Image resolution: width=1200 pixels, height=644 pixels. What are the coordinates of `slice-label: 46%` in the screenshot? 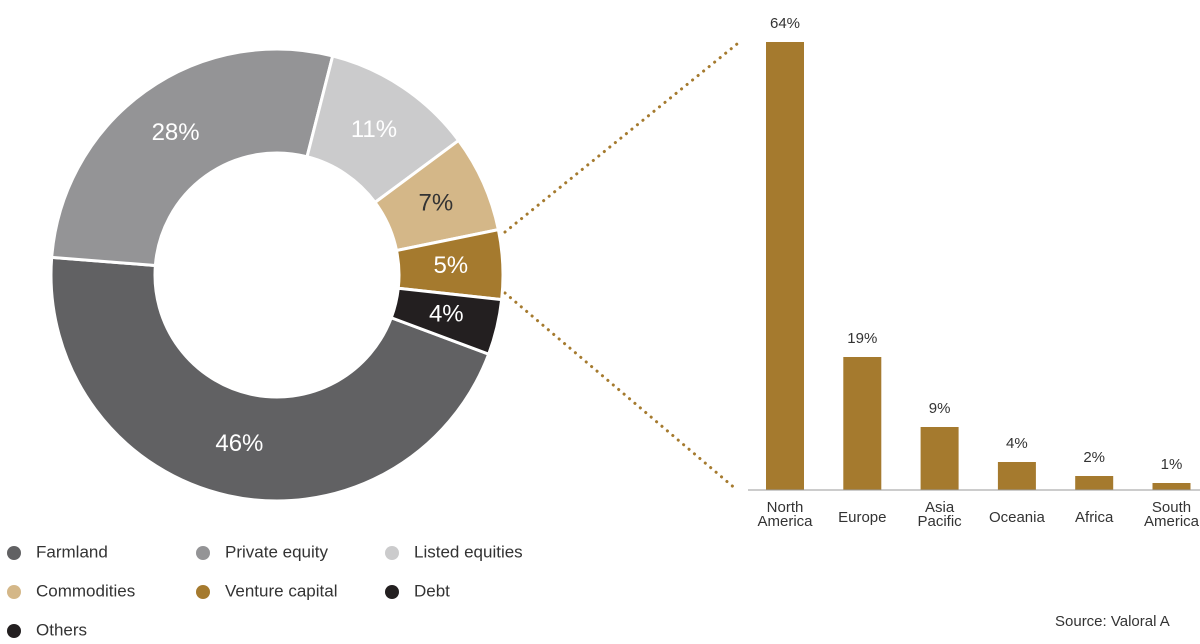 It's located at (239, 443).